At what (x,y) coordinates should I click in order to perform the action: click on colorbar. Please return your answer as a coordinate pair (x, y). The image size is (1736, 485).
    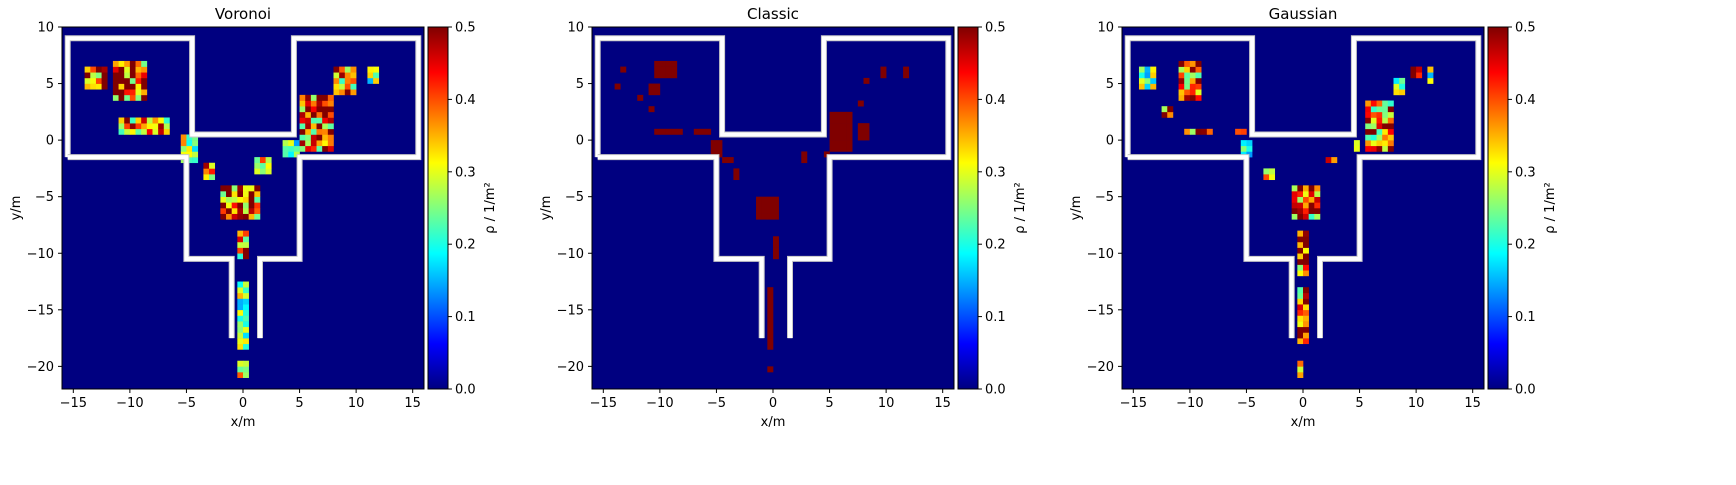
    Looking at the image, I should click on (438, 208).